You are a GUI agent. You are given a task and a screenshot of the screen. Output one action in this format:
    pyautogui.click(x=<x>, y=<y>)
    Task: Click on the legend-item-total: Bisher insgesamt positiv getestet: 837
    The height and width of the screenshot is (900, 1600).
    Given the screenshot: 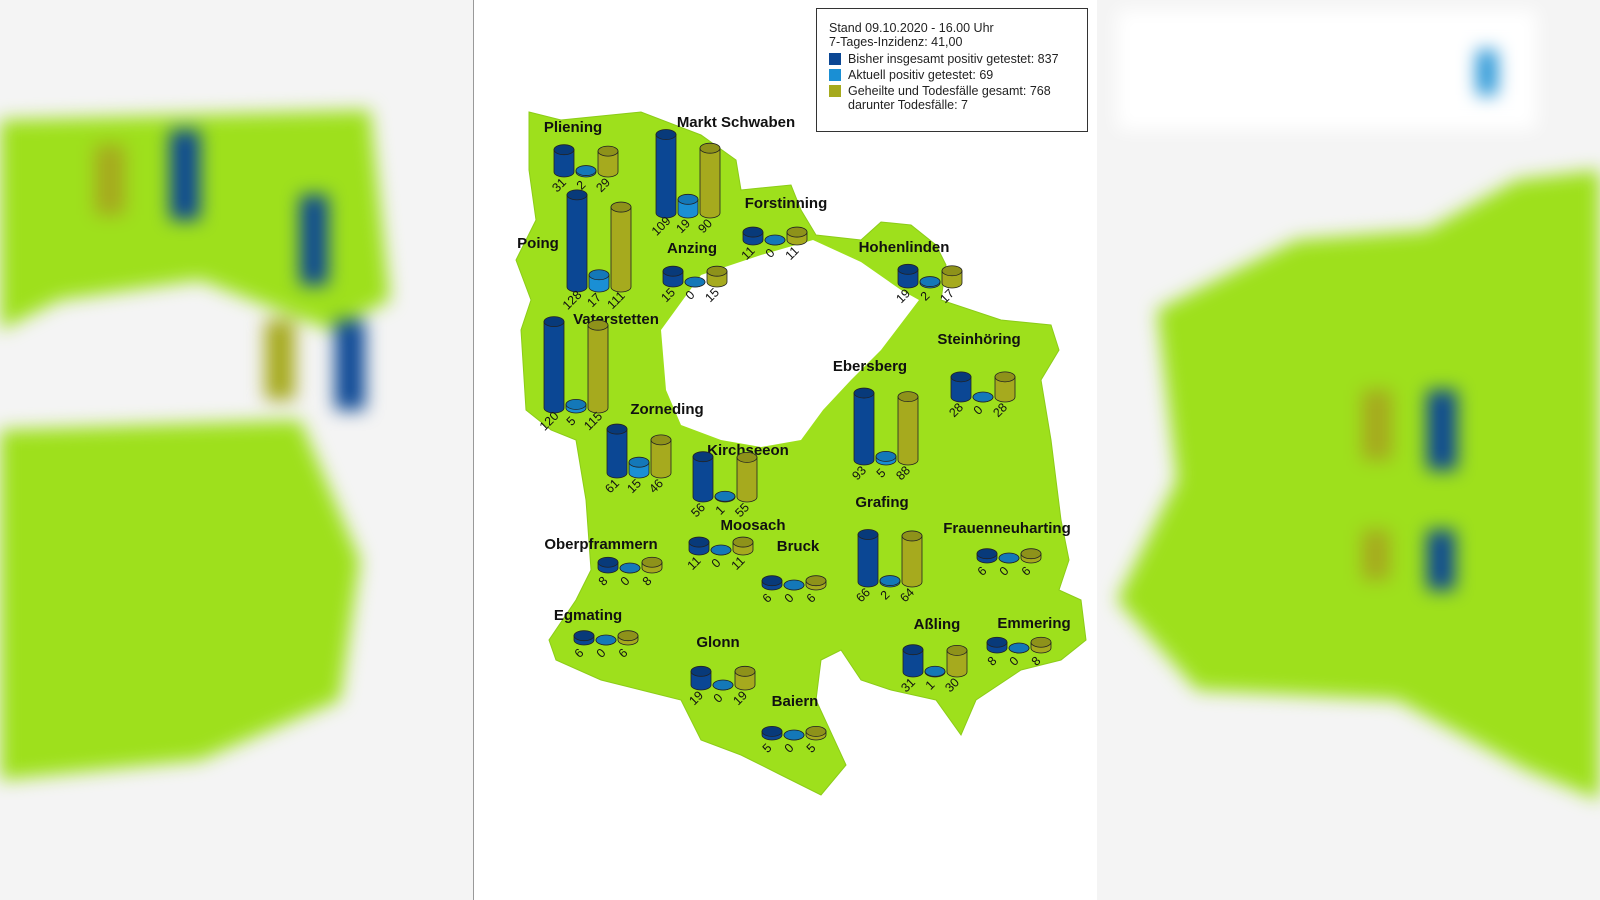 What is the action you would take?
    pyautogui.click(x=952, y=59)
    